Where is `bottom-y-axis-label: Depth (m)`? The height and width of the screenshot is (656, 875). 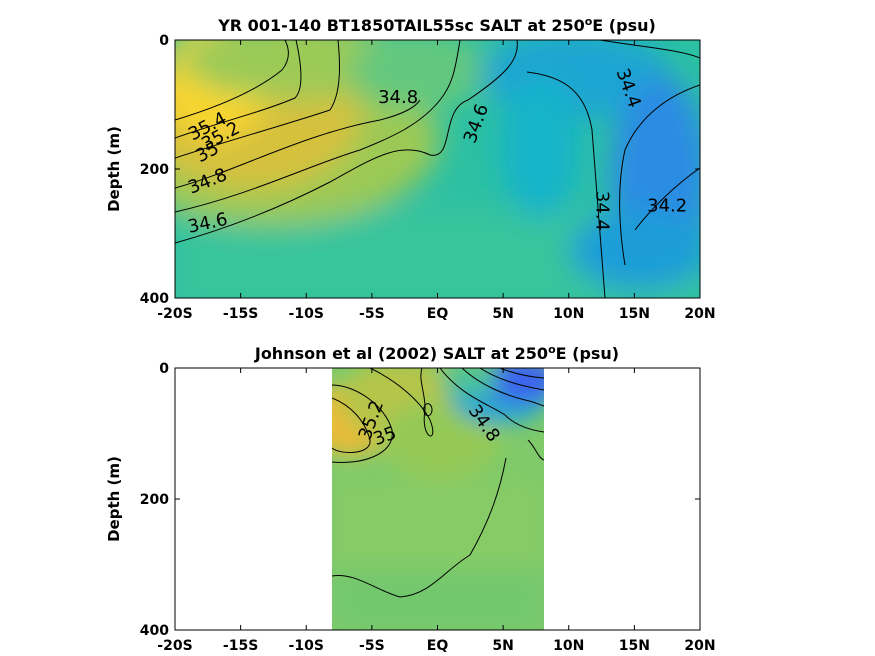 bottom-y-axis-label: Depth (m) is located at coordinates (114, 499).